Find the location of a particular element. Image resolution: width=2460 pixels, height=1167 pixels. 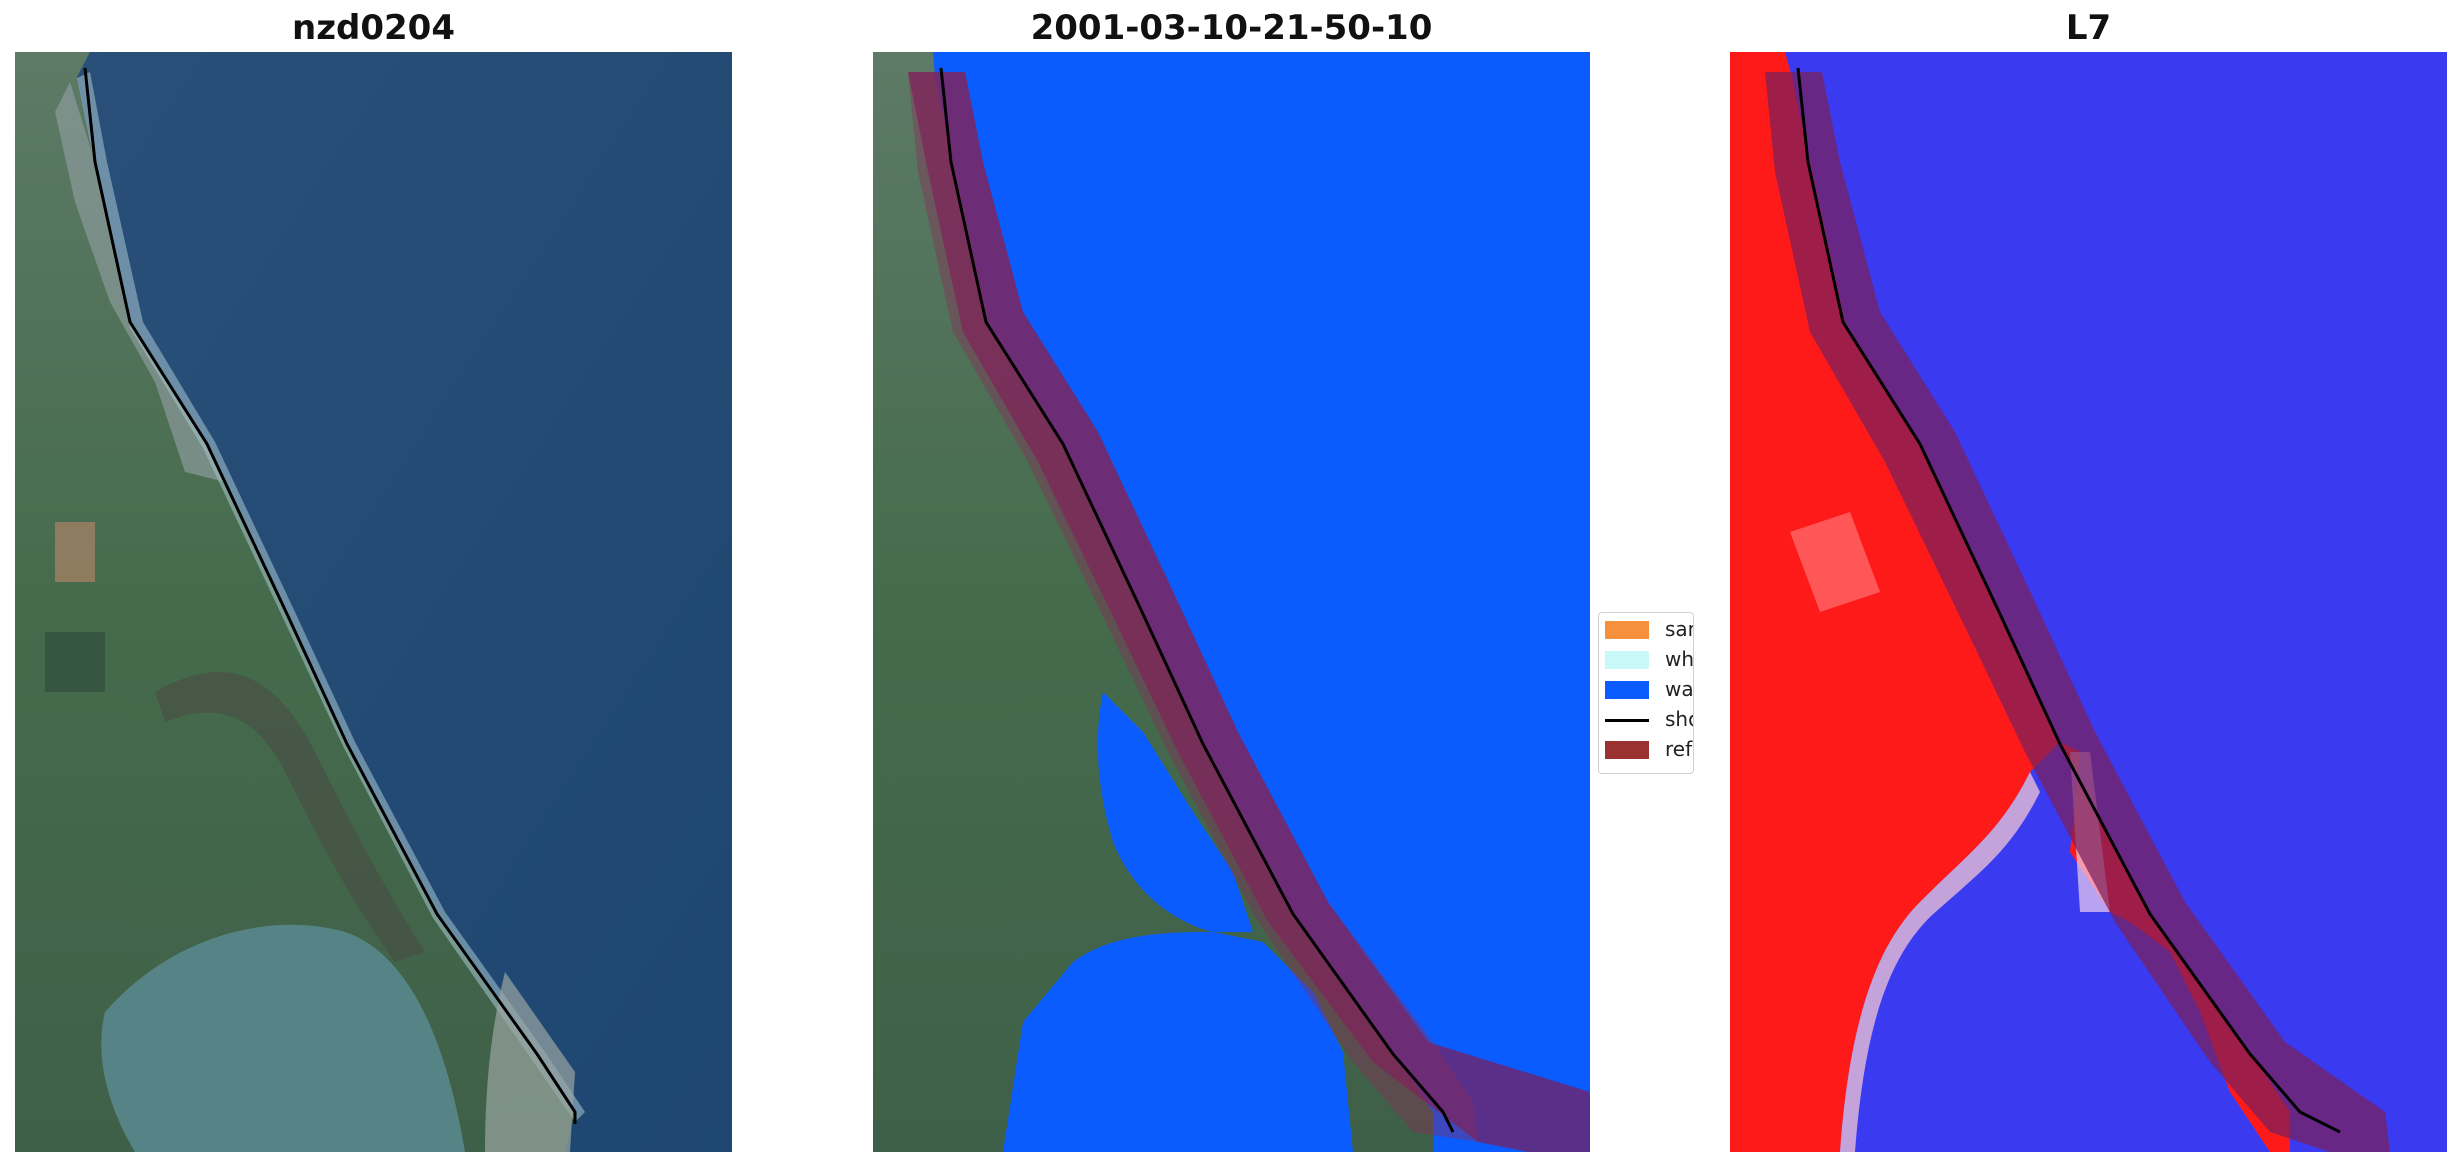

legend-item-water: water is located at coordinates (1646, 688).